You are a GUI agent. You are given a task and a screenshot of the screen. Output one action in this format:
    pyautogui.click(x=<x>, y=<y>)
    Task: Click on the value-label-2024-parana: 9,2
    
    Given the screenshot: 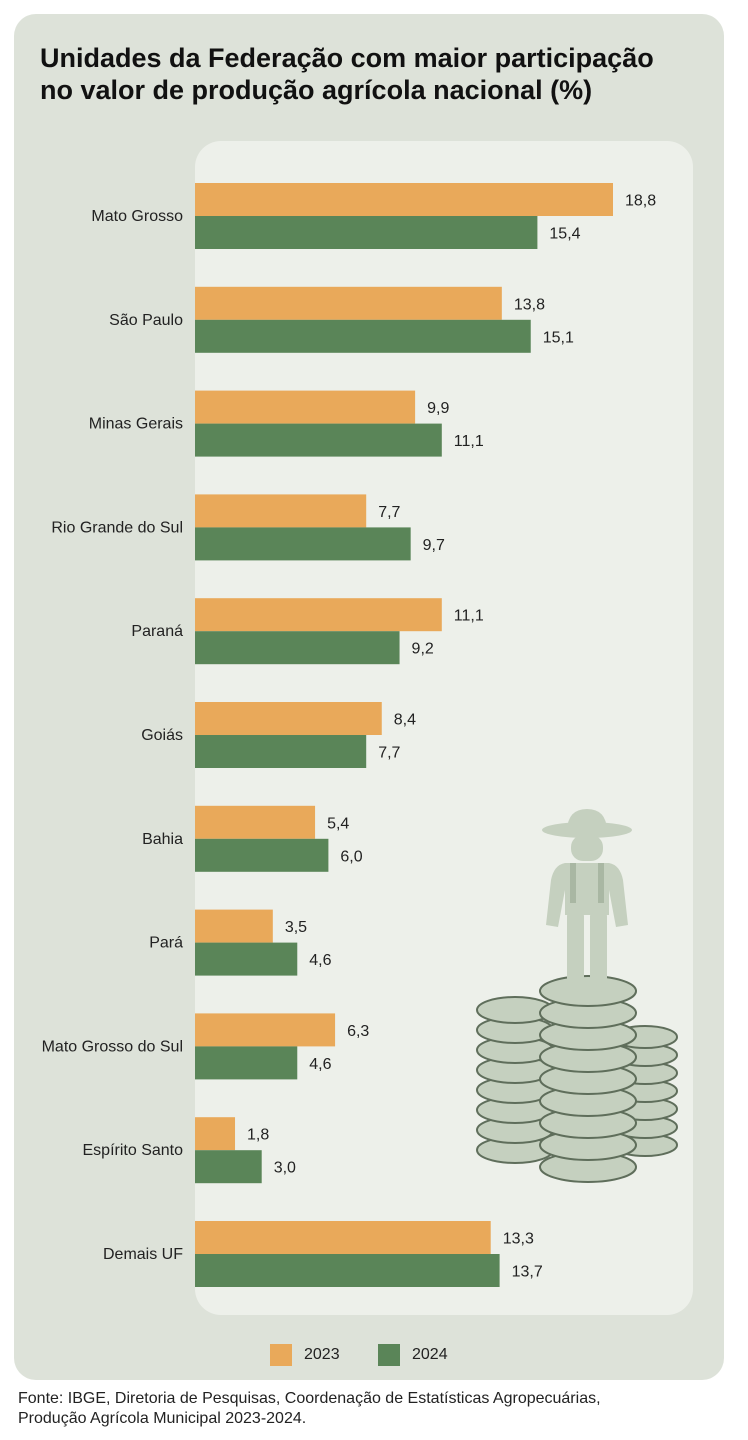 What is the action you would take?
    pyautogui.click(x=423, y=649)
    